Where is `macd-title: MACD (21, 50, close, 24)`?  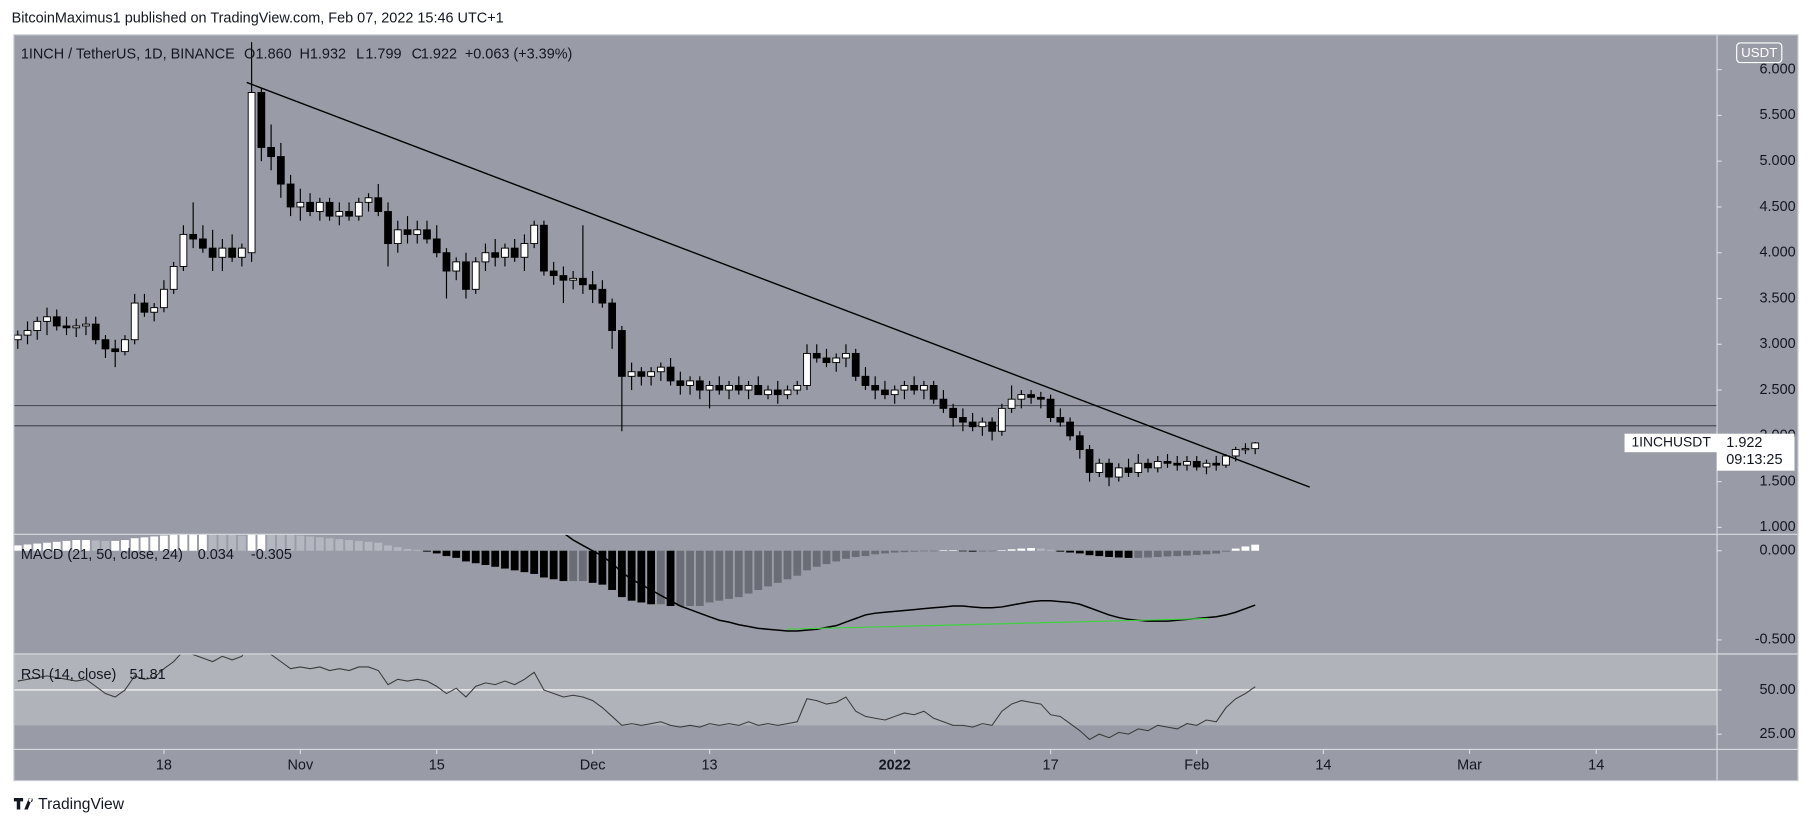
macd-title: MACD (21, 50, close, 24) is located at coordinates (102, 555).